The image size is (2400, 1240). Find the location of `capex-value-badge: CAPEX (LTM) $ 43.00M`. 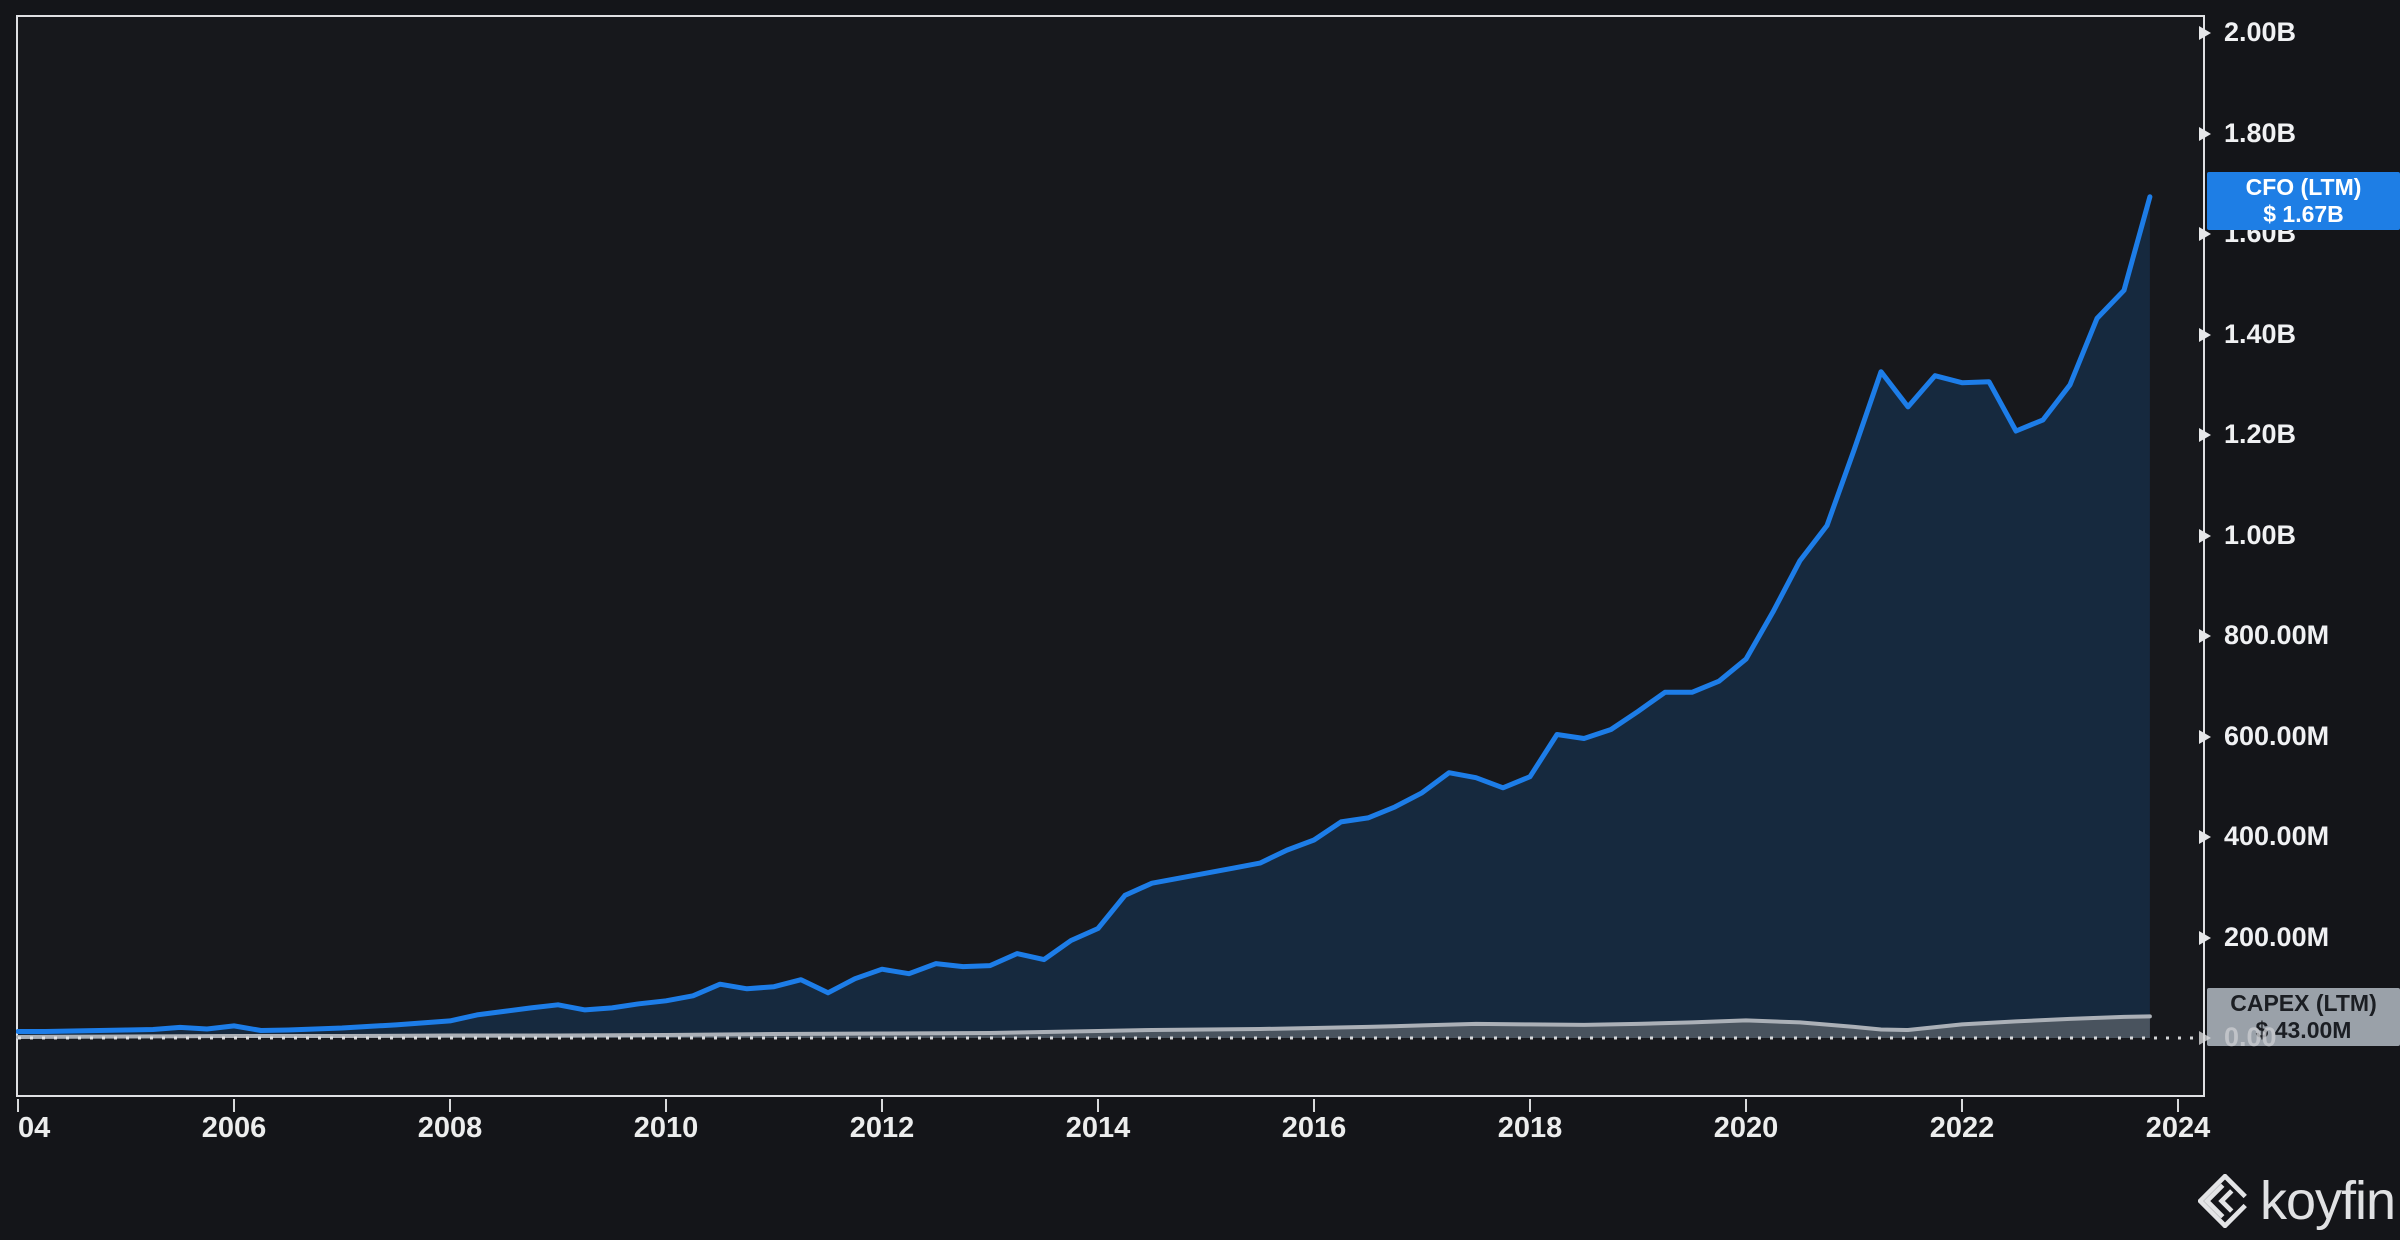

capex-value-badge: CAPEX (LTM) $ 43.00M is located at coordinates (2303, 1017).